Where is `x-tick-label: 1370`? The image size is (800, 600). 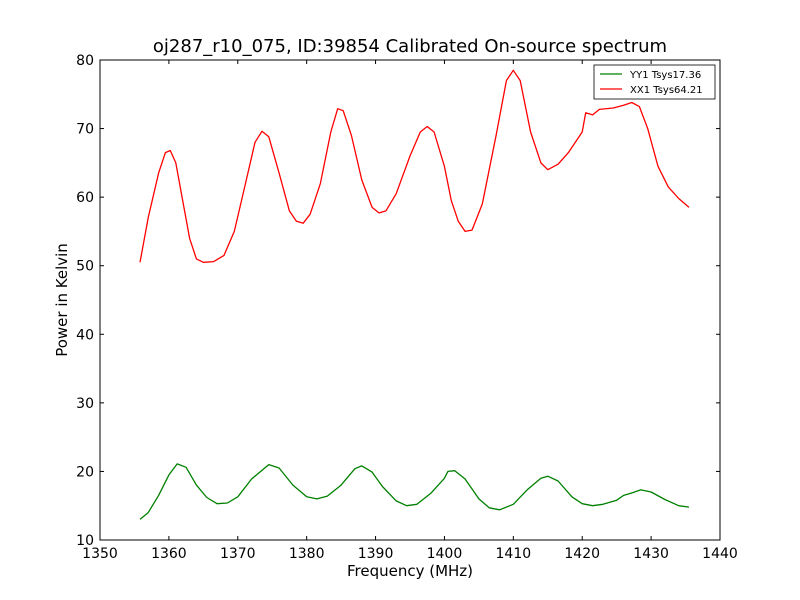
x-tick-label: 1370 is located at coordinates (238, 554).